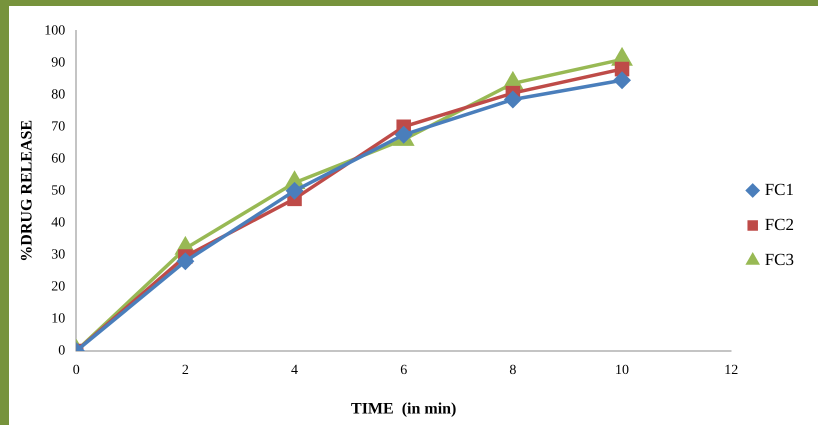 This screenshot has height=425, width=818. I want to click on y-tick-label: 50, so click(58, 190).